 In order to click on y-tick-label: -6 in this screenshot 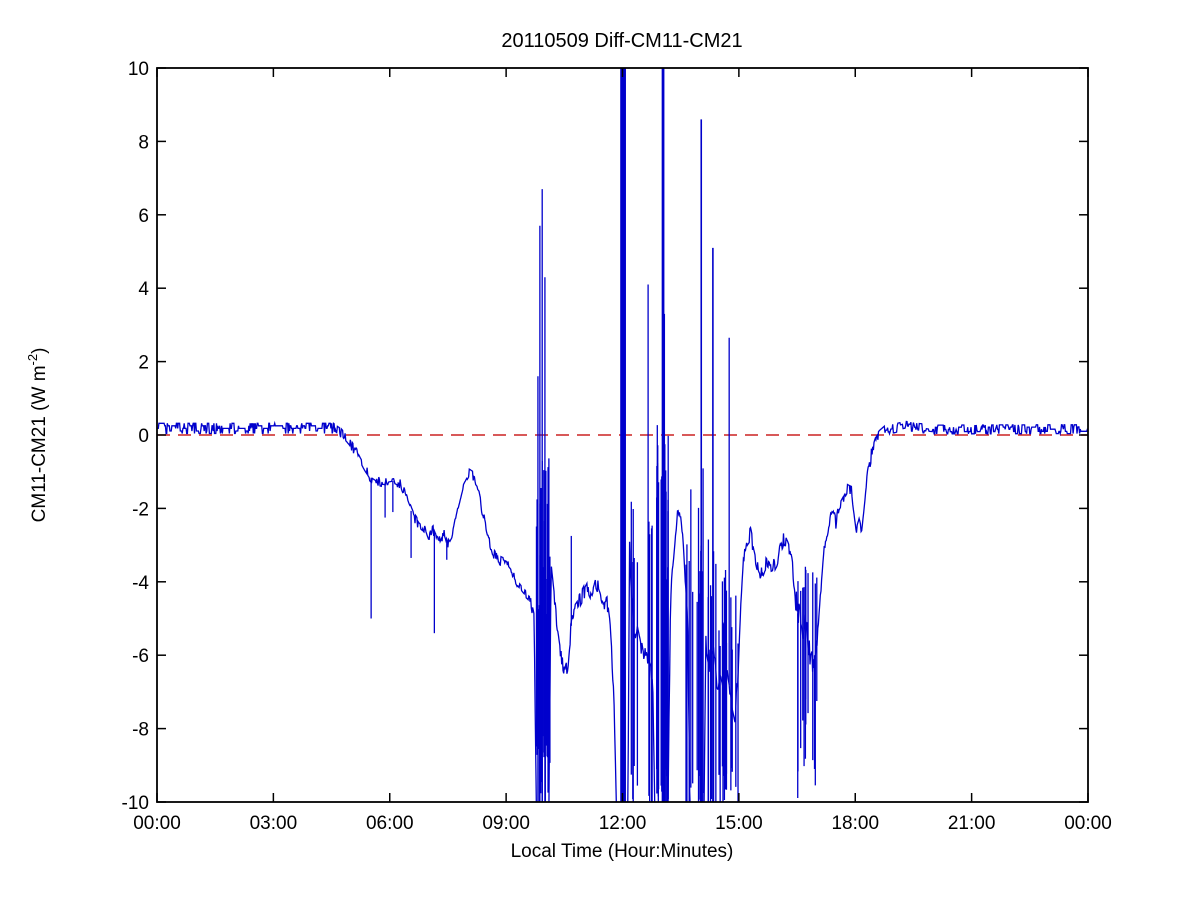, I will do `click(140, 656)`.